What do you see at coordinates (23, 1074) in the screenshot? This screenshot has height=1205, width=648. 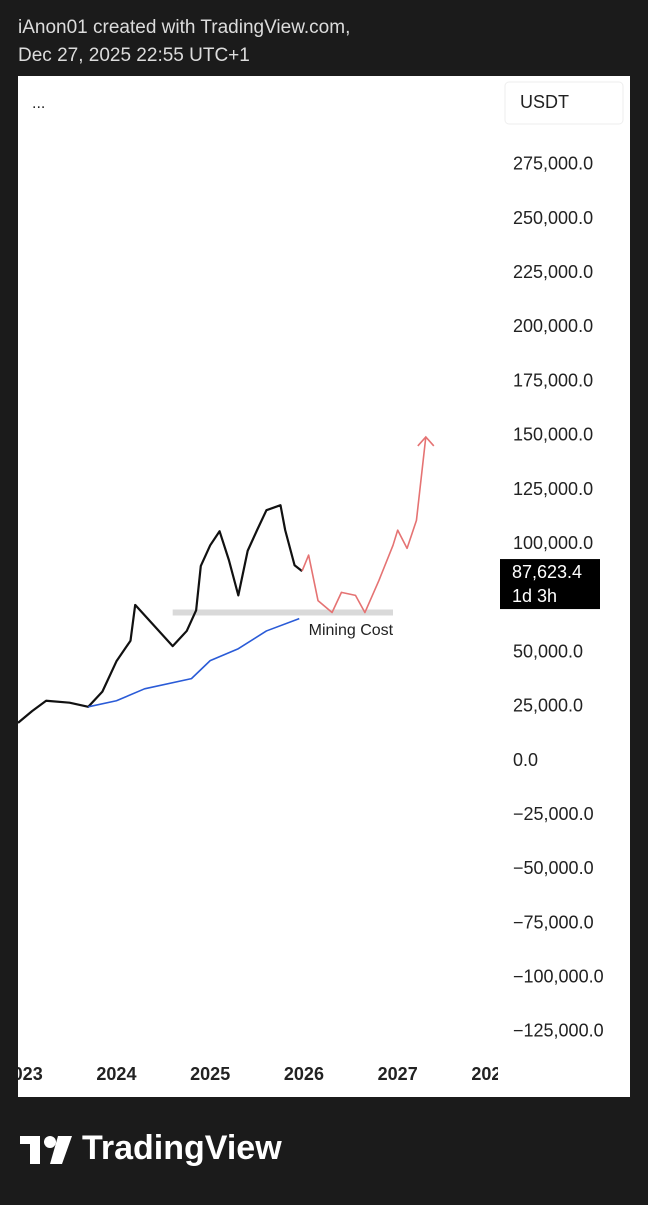 I see `x-tick-label: 2023` at bounding box center [23, 1074].